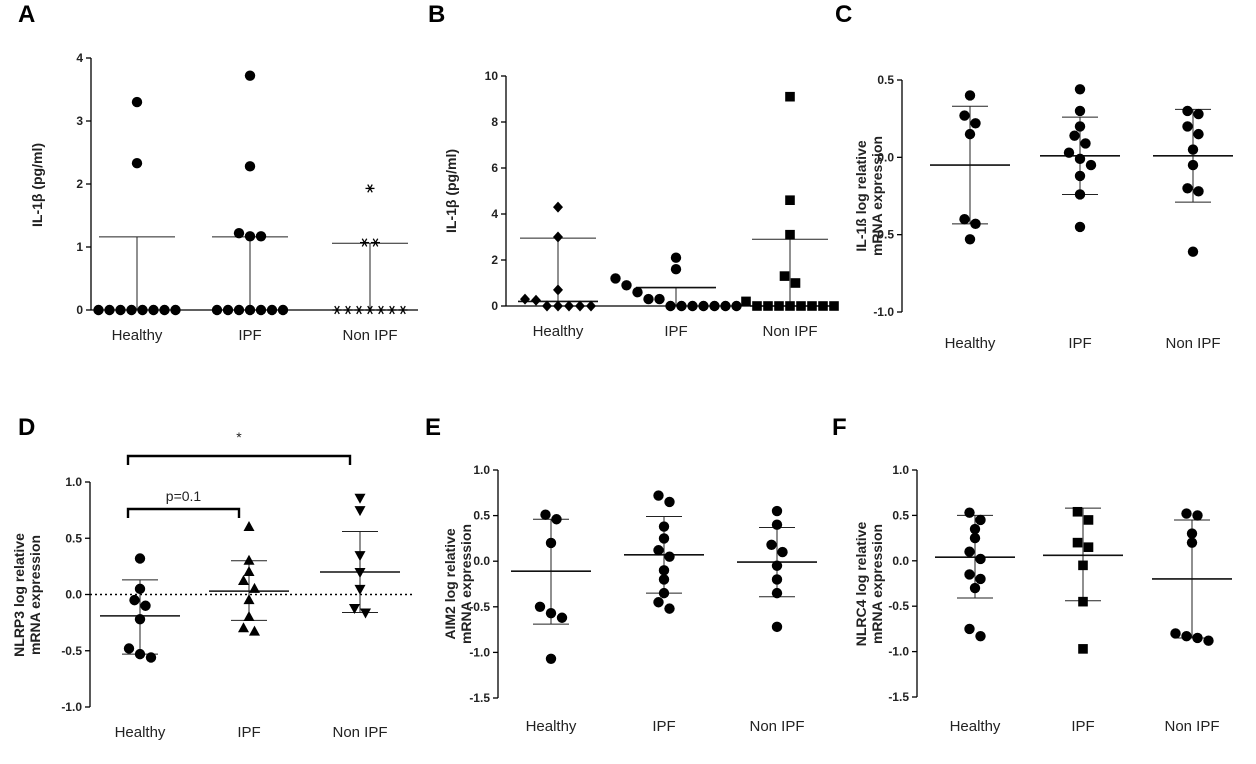  I want to click on x-tick-label: Healthy, so click(140, 732).